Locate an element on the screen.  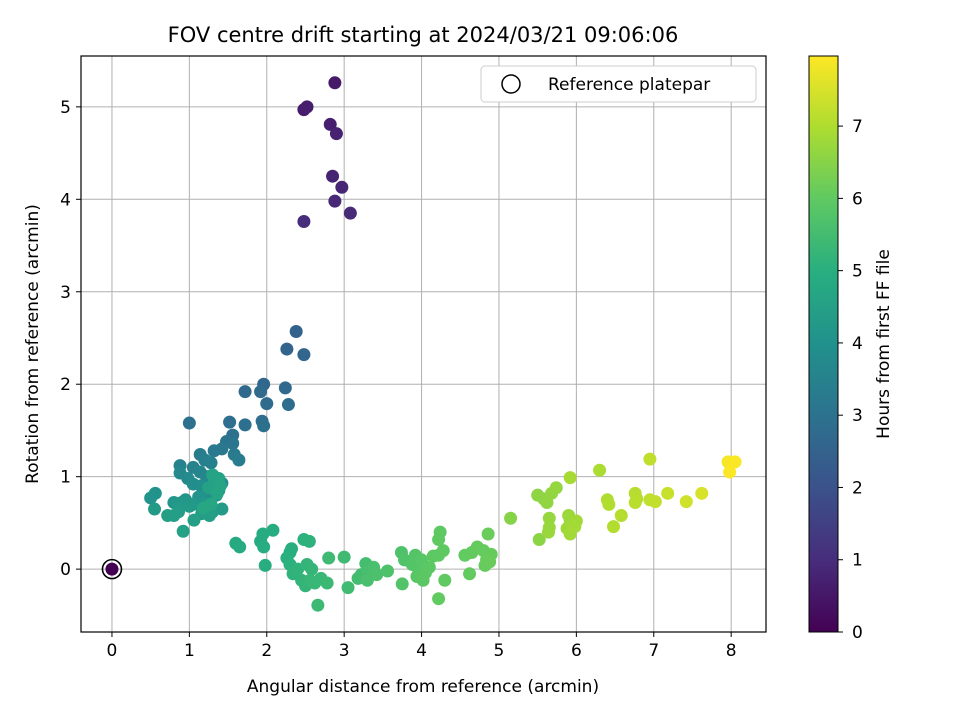
x-tick-label: 8 is located at coordinates (731, 651).